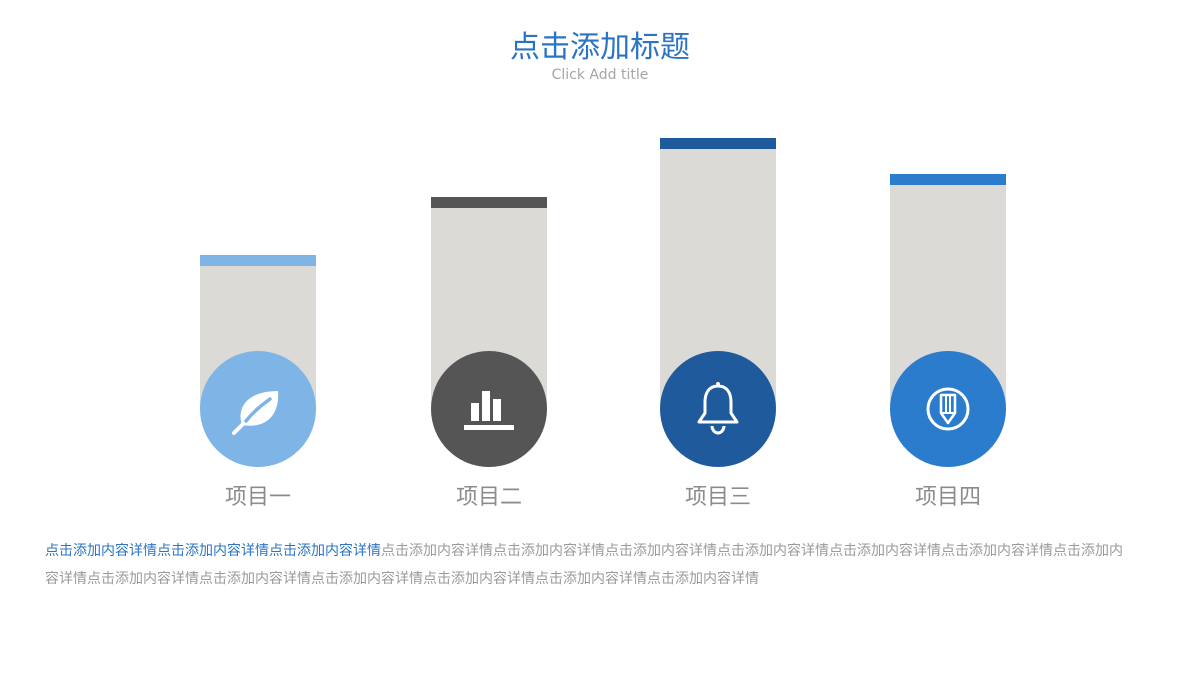 The image size is (1200, 675). I want to click on diagram-item-2: 项目二, so click(489, 337).